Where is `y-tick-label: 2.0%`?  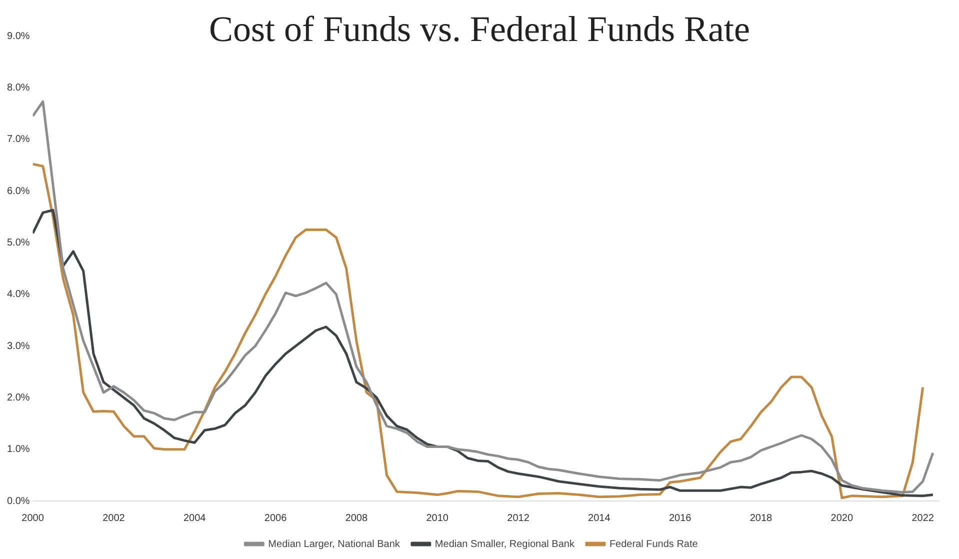 y-tick-label: 2.0% is located at coordinates (18, 398).